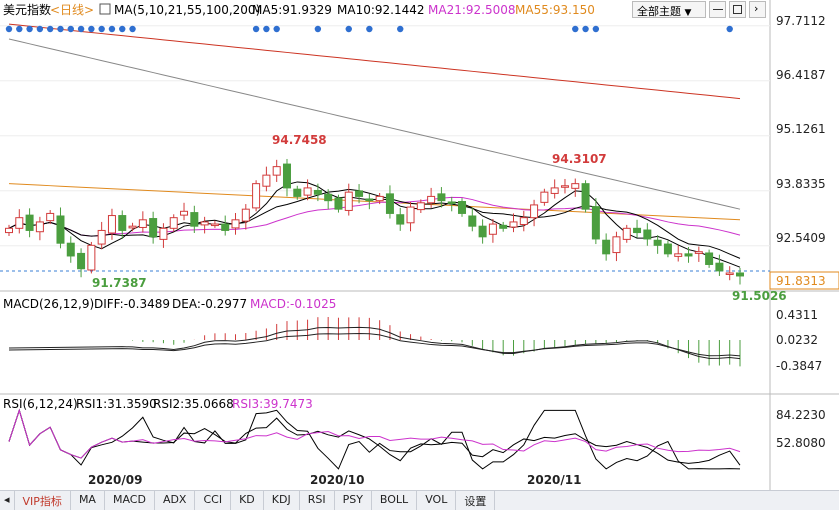  Describe the element at coordinates (555, 10) in the screenshot. I see `ma55-value: MA55:93.150` at that location.